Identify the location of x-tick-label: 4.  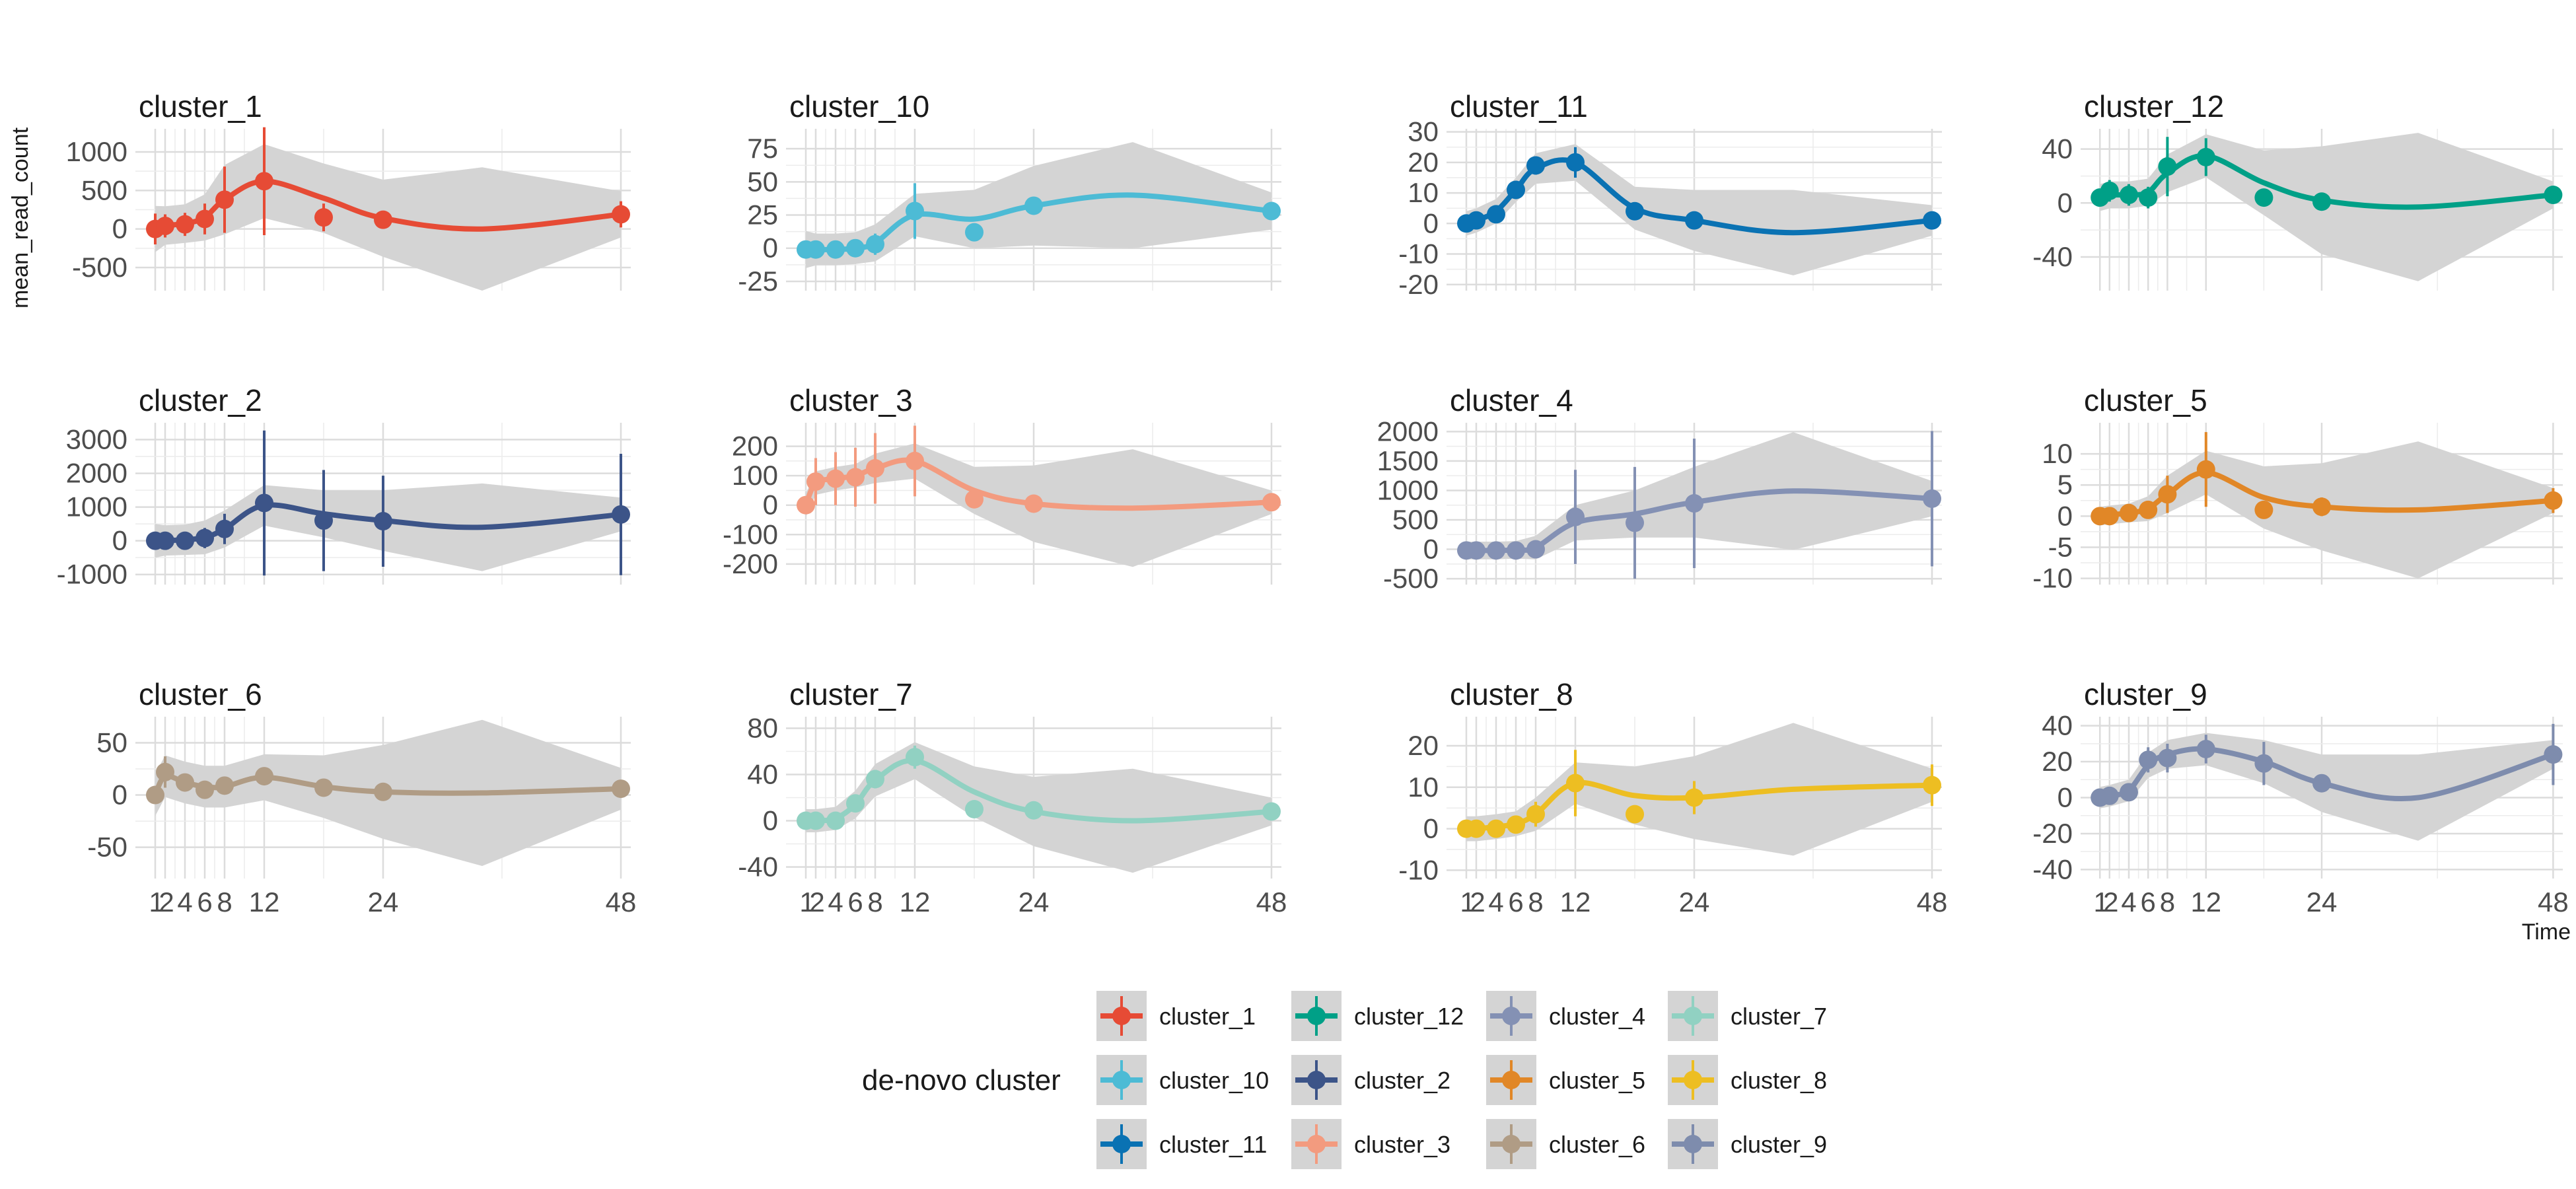
(835, 902).